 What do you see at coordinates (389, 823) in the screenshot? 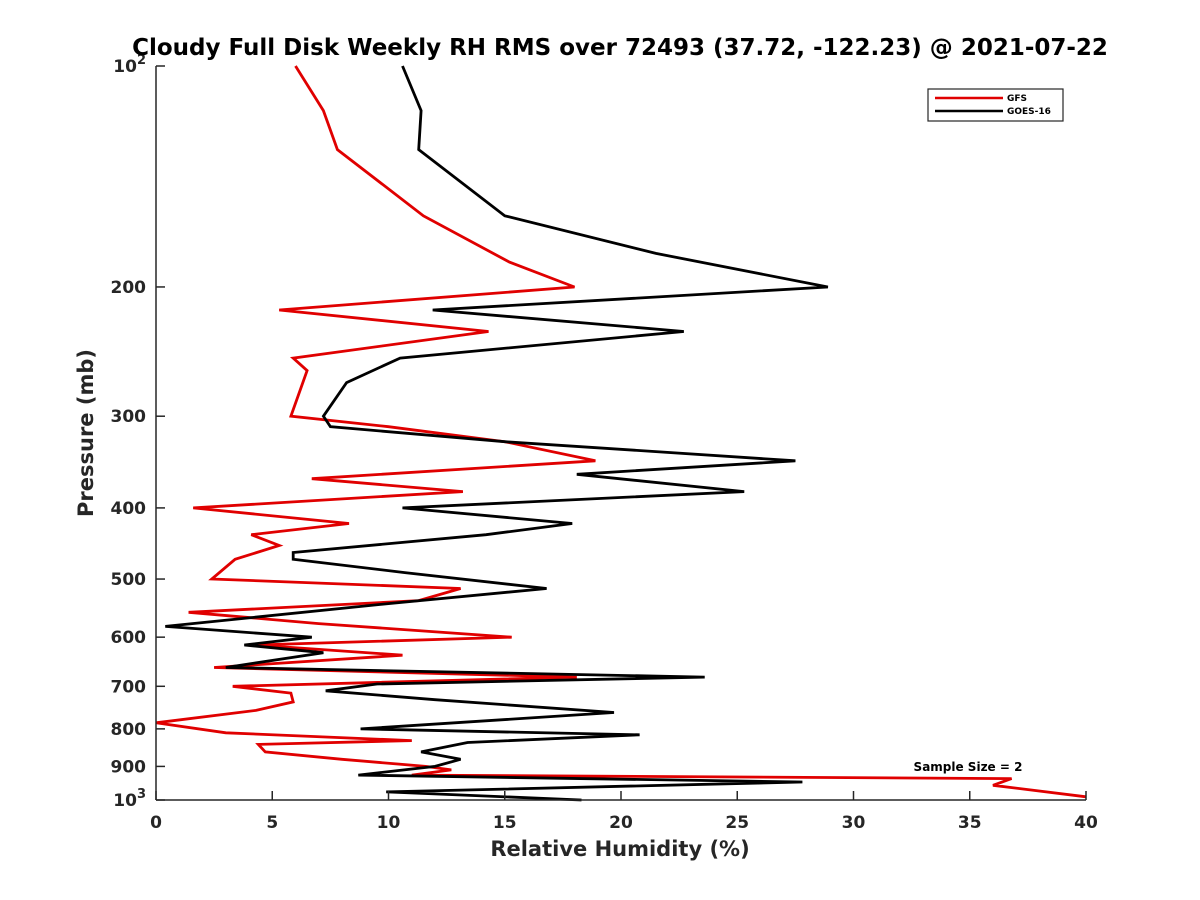
I see `x-tick-label: 10` at bounding box center [389, 823].